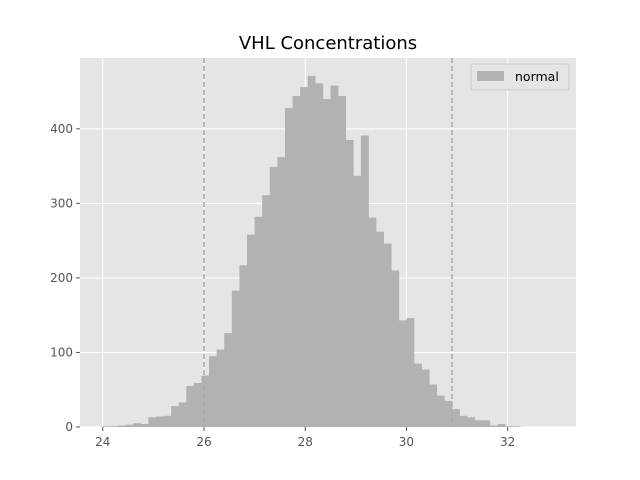  I want to click on legend-box, so click(520, 77).